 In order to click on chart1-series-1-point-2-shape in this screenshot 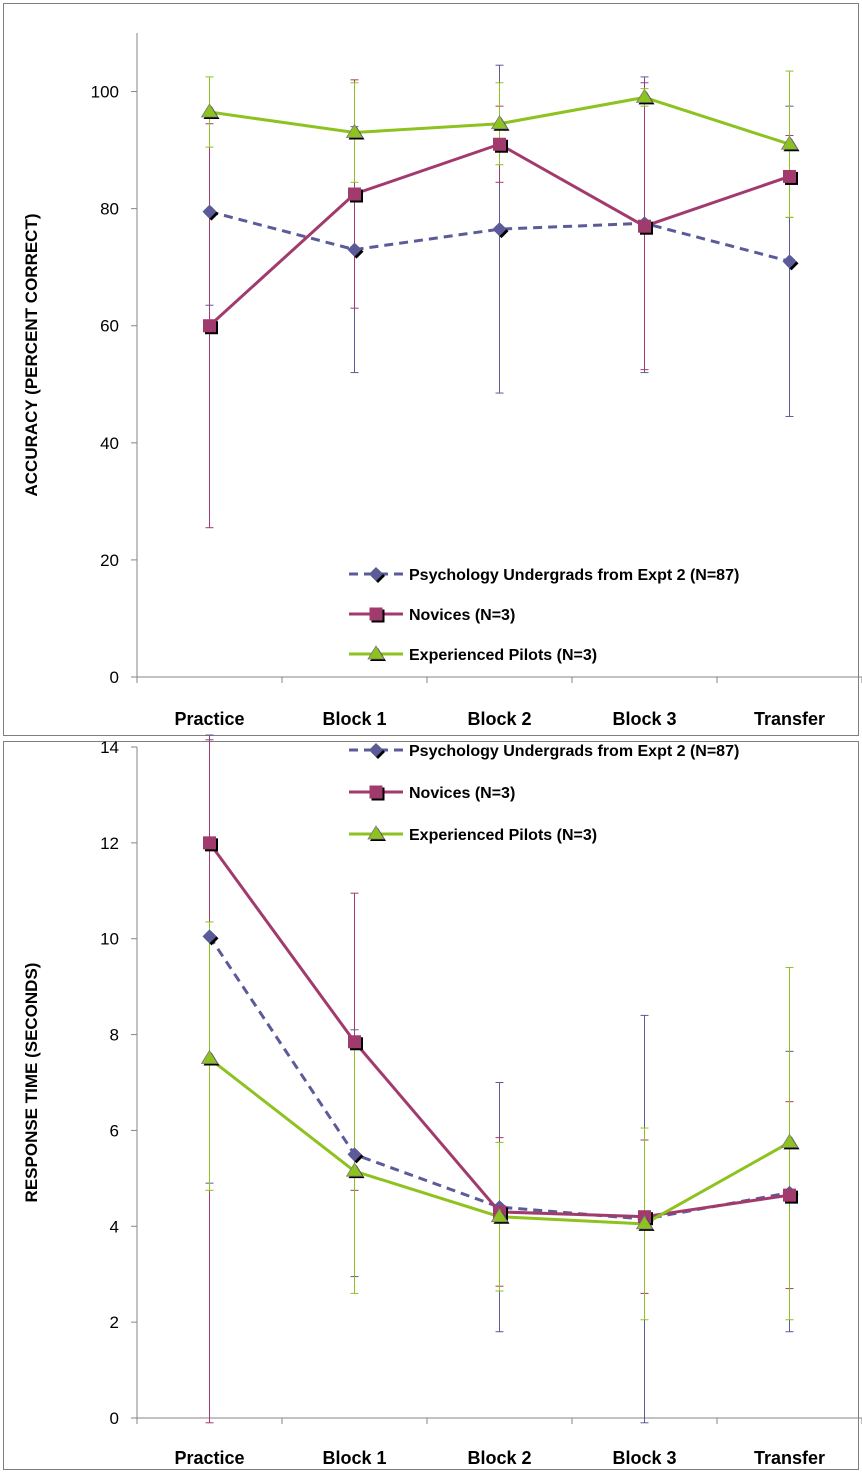, I will do `click(499, 144)`.